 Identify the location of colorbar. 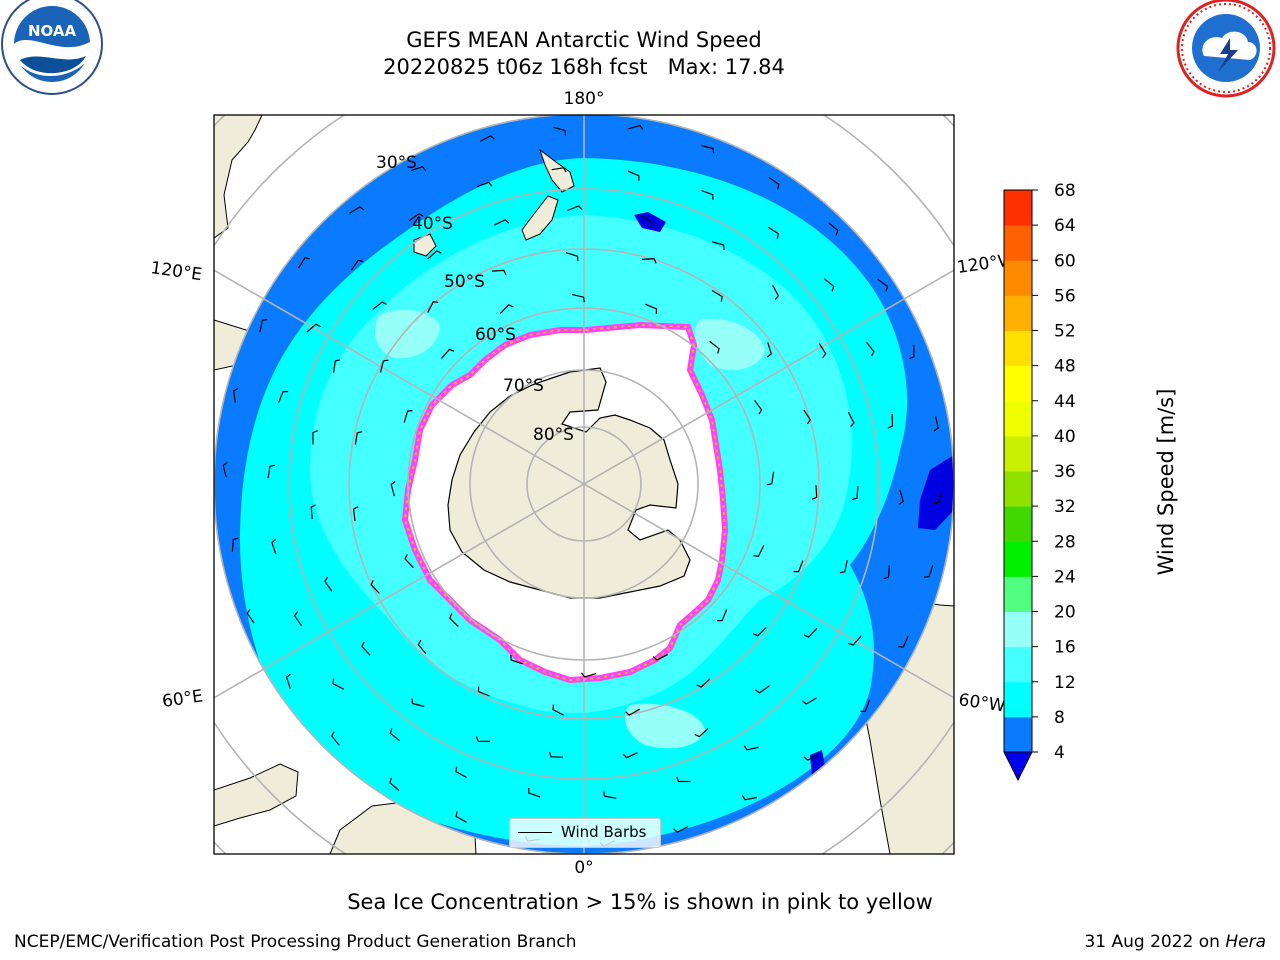
(1018, 485).